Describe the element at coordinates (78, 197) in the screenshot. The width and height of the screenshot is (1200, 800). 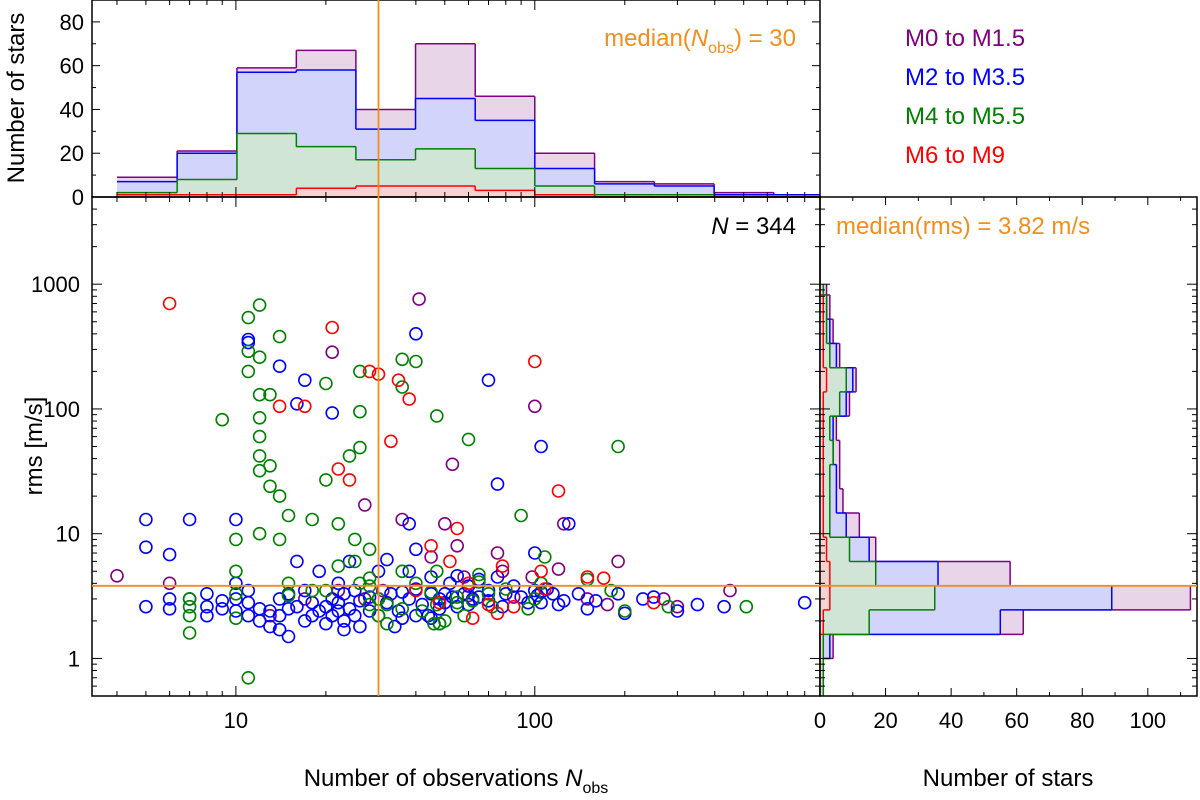
I see `top-hist-ytick-label: 0` at that location.